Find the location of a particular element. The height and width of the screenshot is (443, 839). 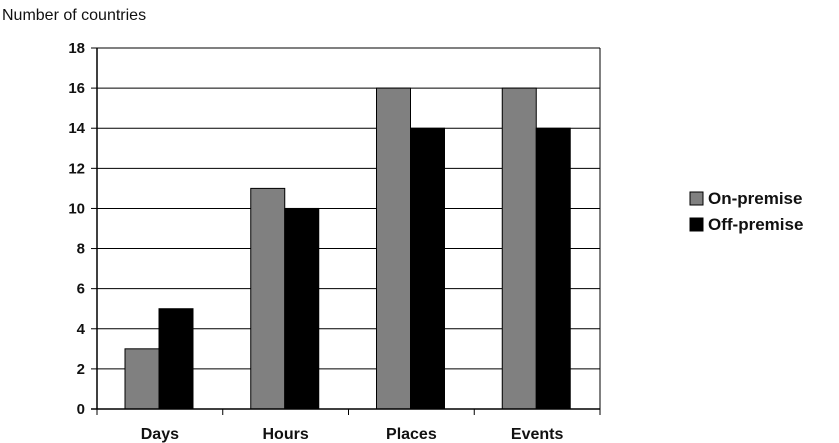

y-tick-label: 6 is located at coordinates (81, 289).